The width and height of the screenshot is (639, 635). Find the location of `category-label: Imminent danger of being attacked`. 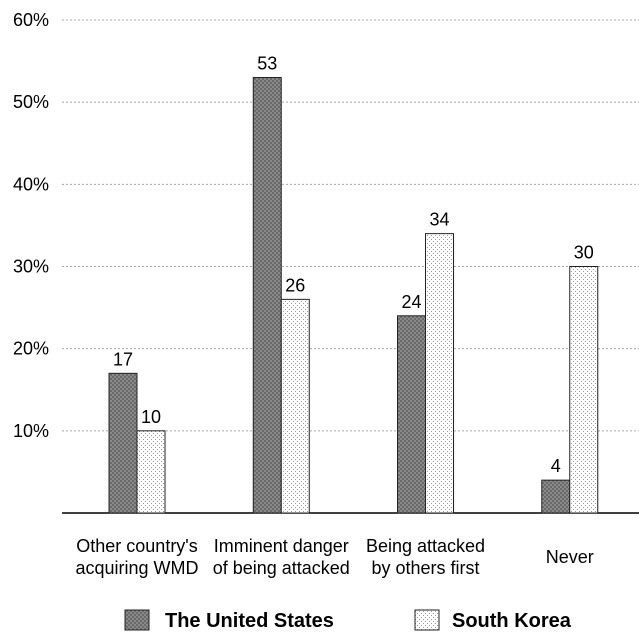

category-label: Imminent danger of being attacked is located at coordinates (281, 557).